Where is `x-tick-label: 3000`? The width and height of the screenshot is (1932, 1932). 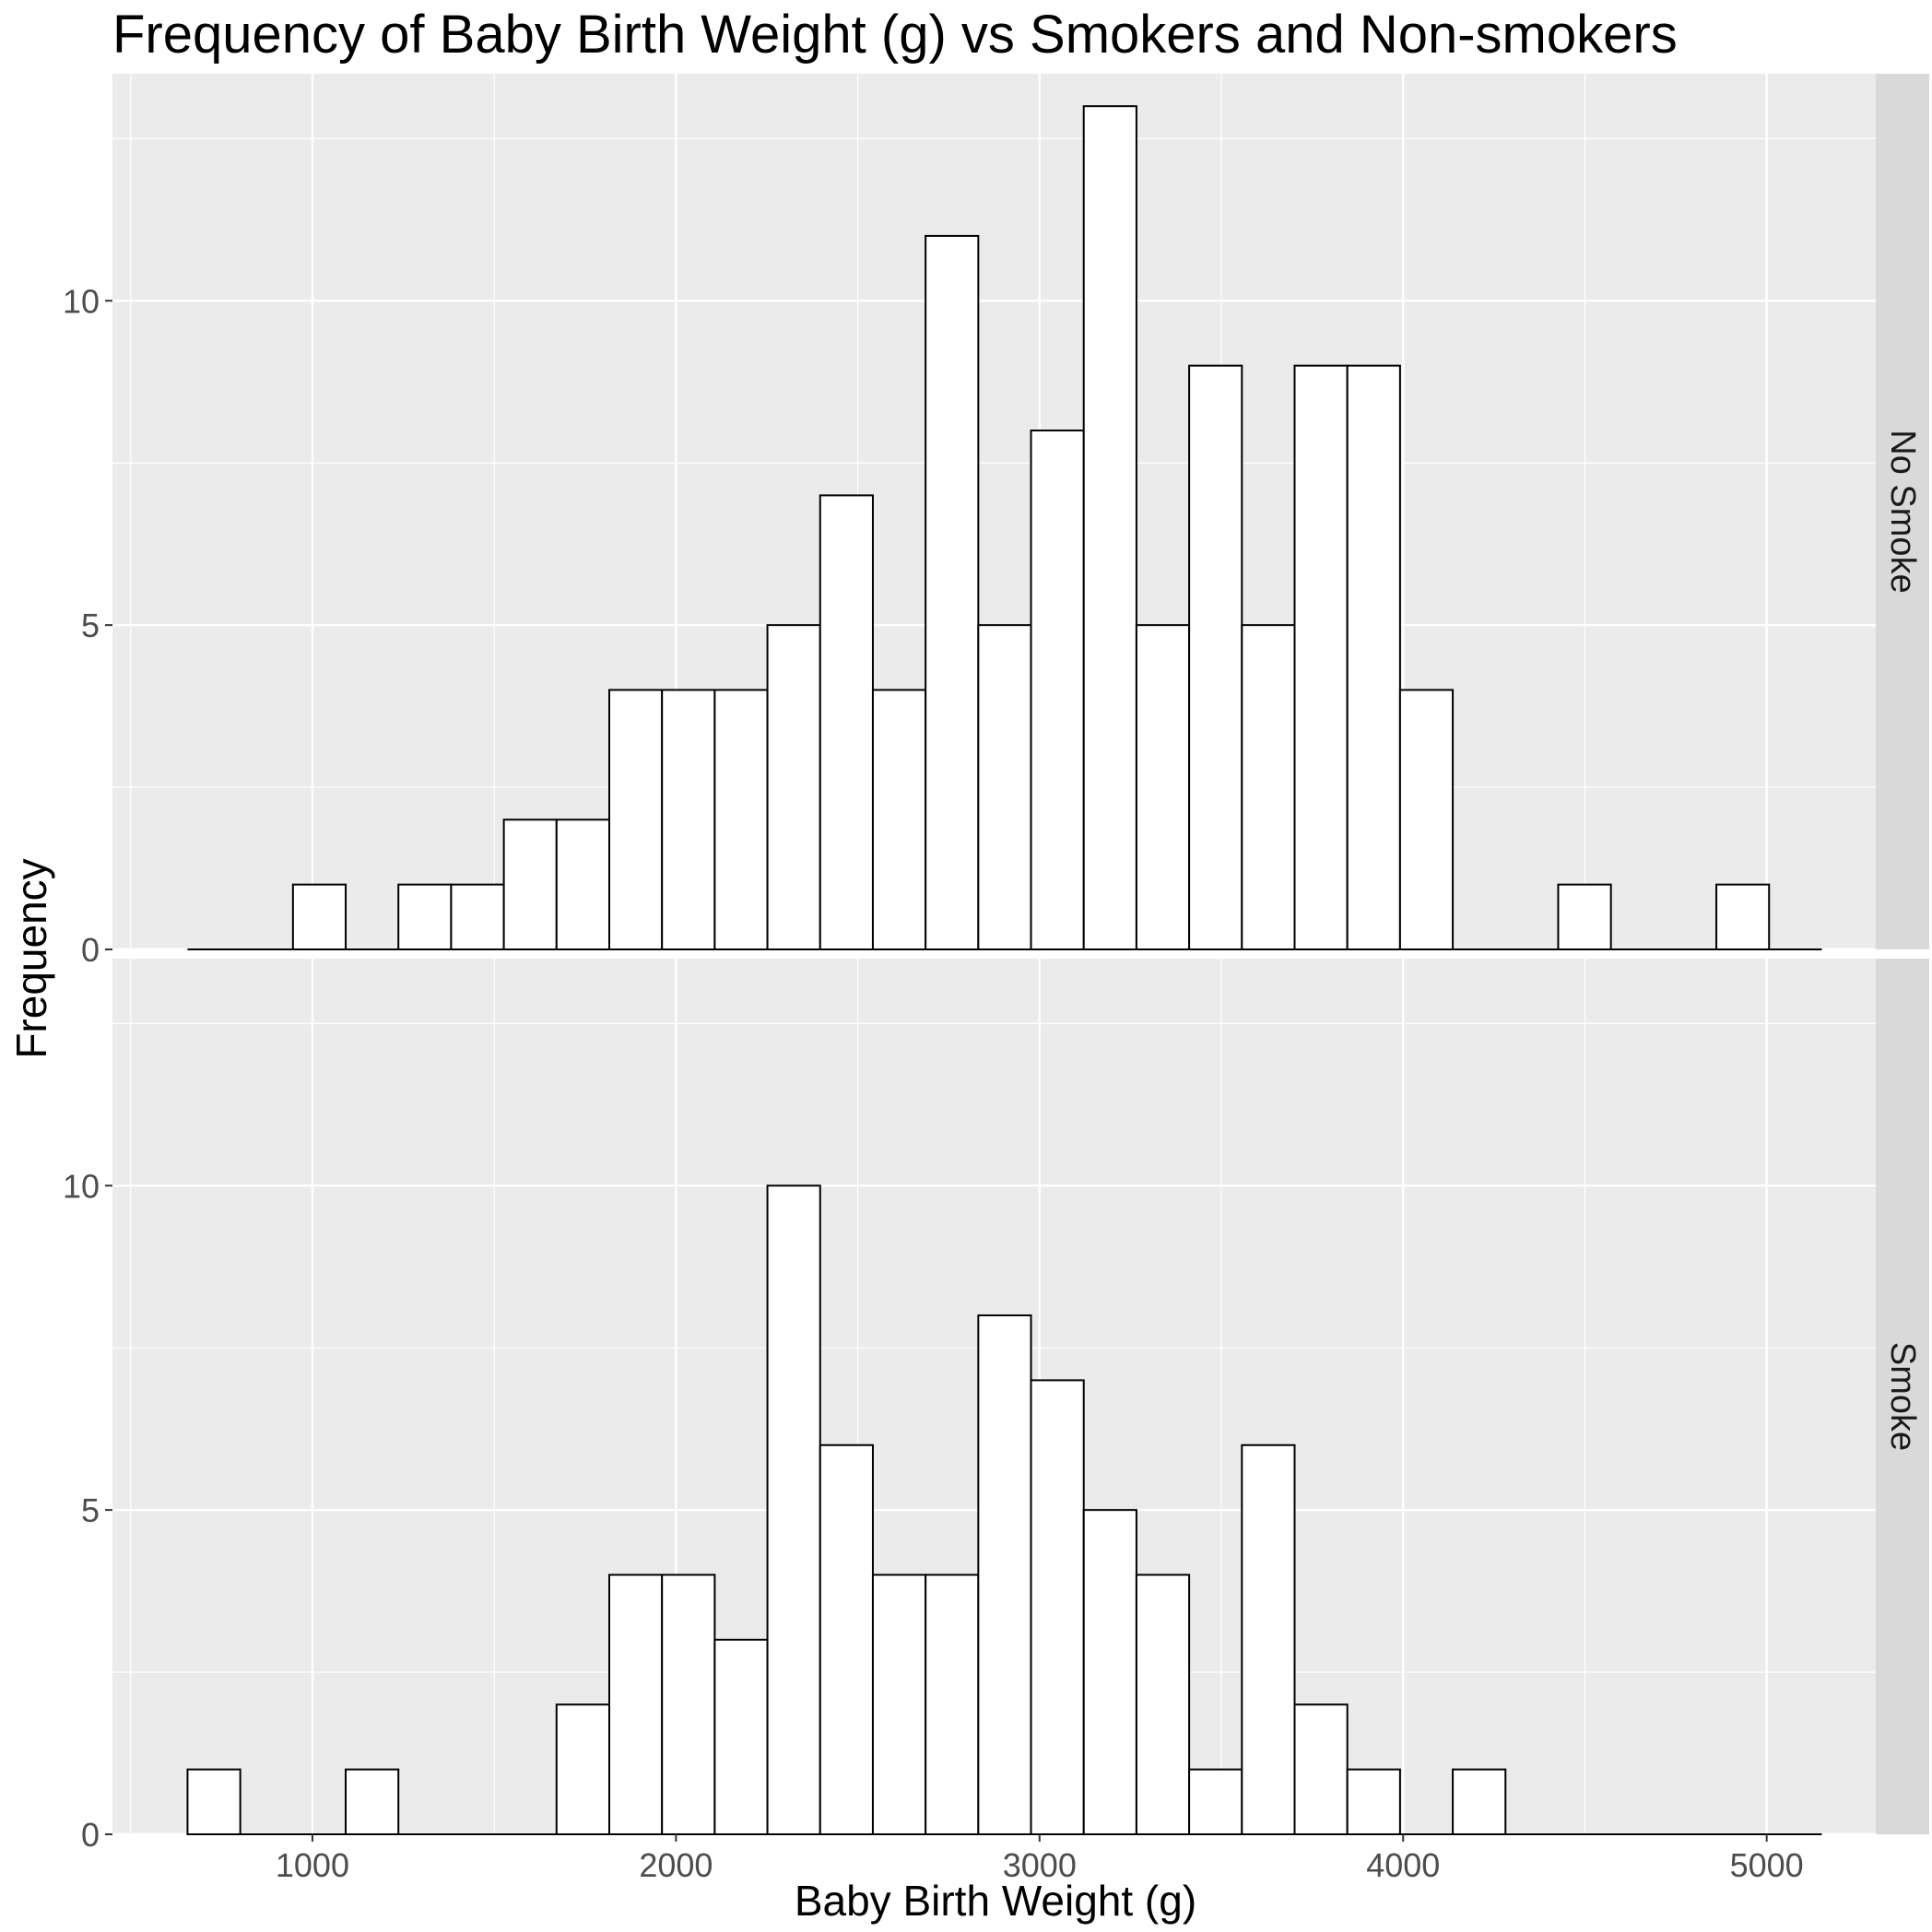 x-tick-label: 3000 is located at coordinates (1040, 1865).